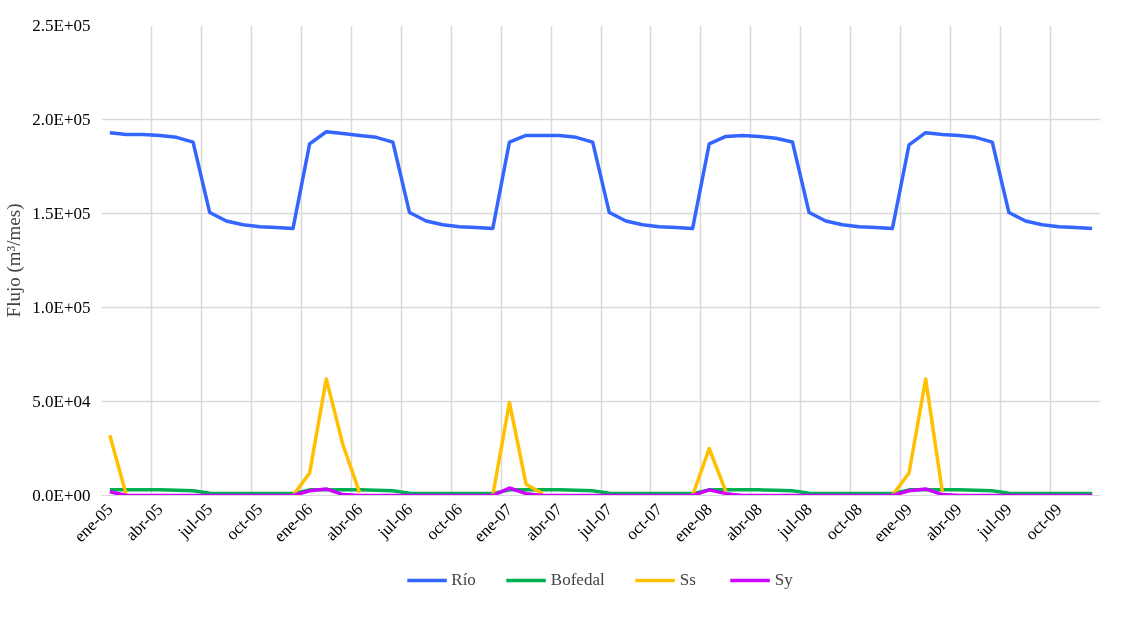 This screenshot has height=618, width=1134. I want to click on y-tick-label: 2.5E+05, so click(61, 25).